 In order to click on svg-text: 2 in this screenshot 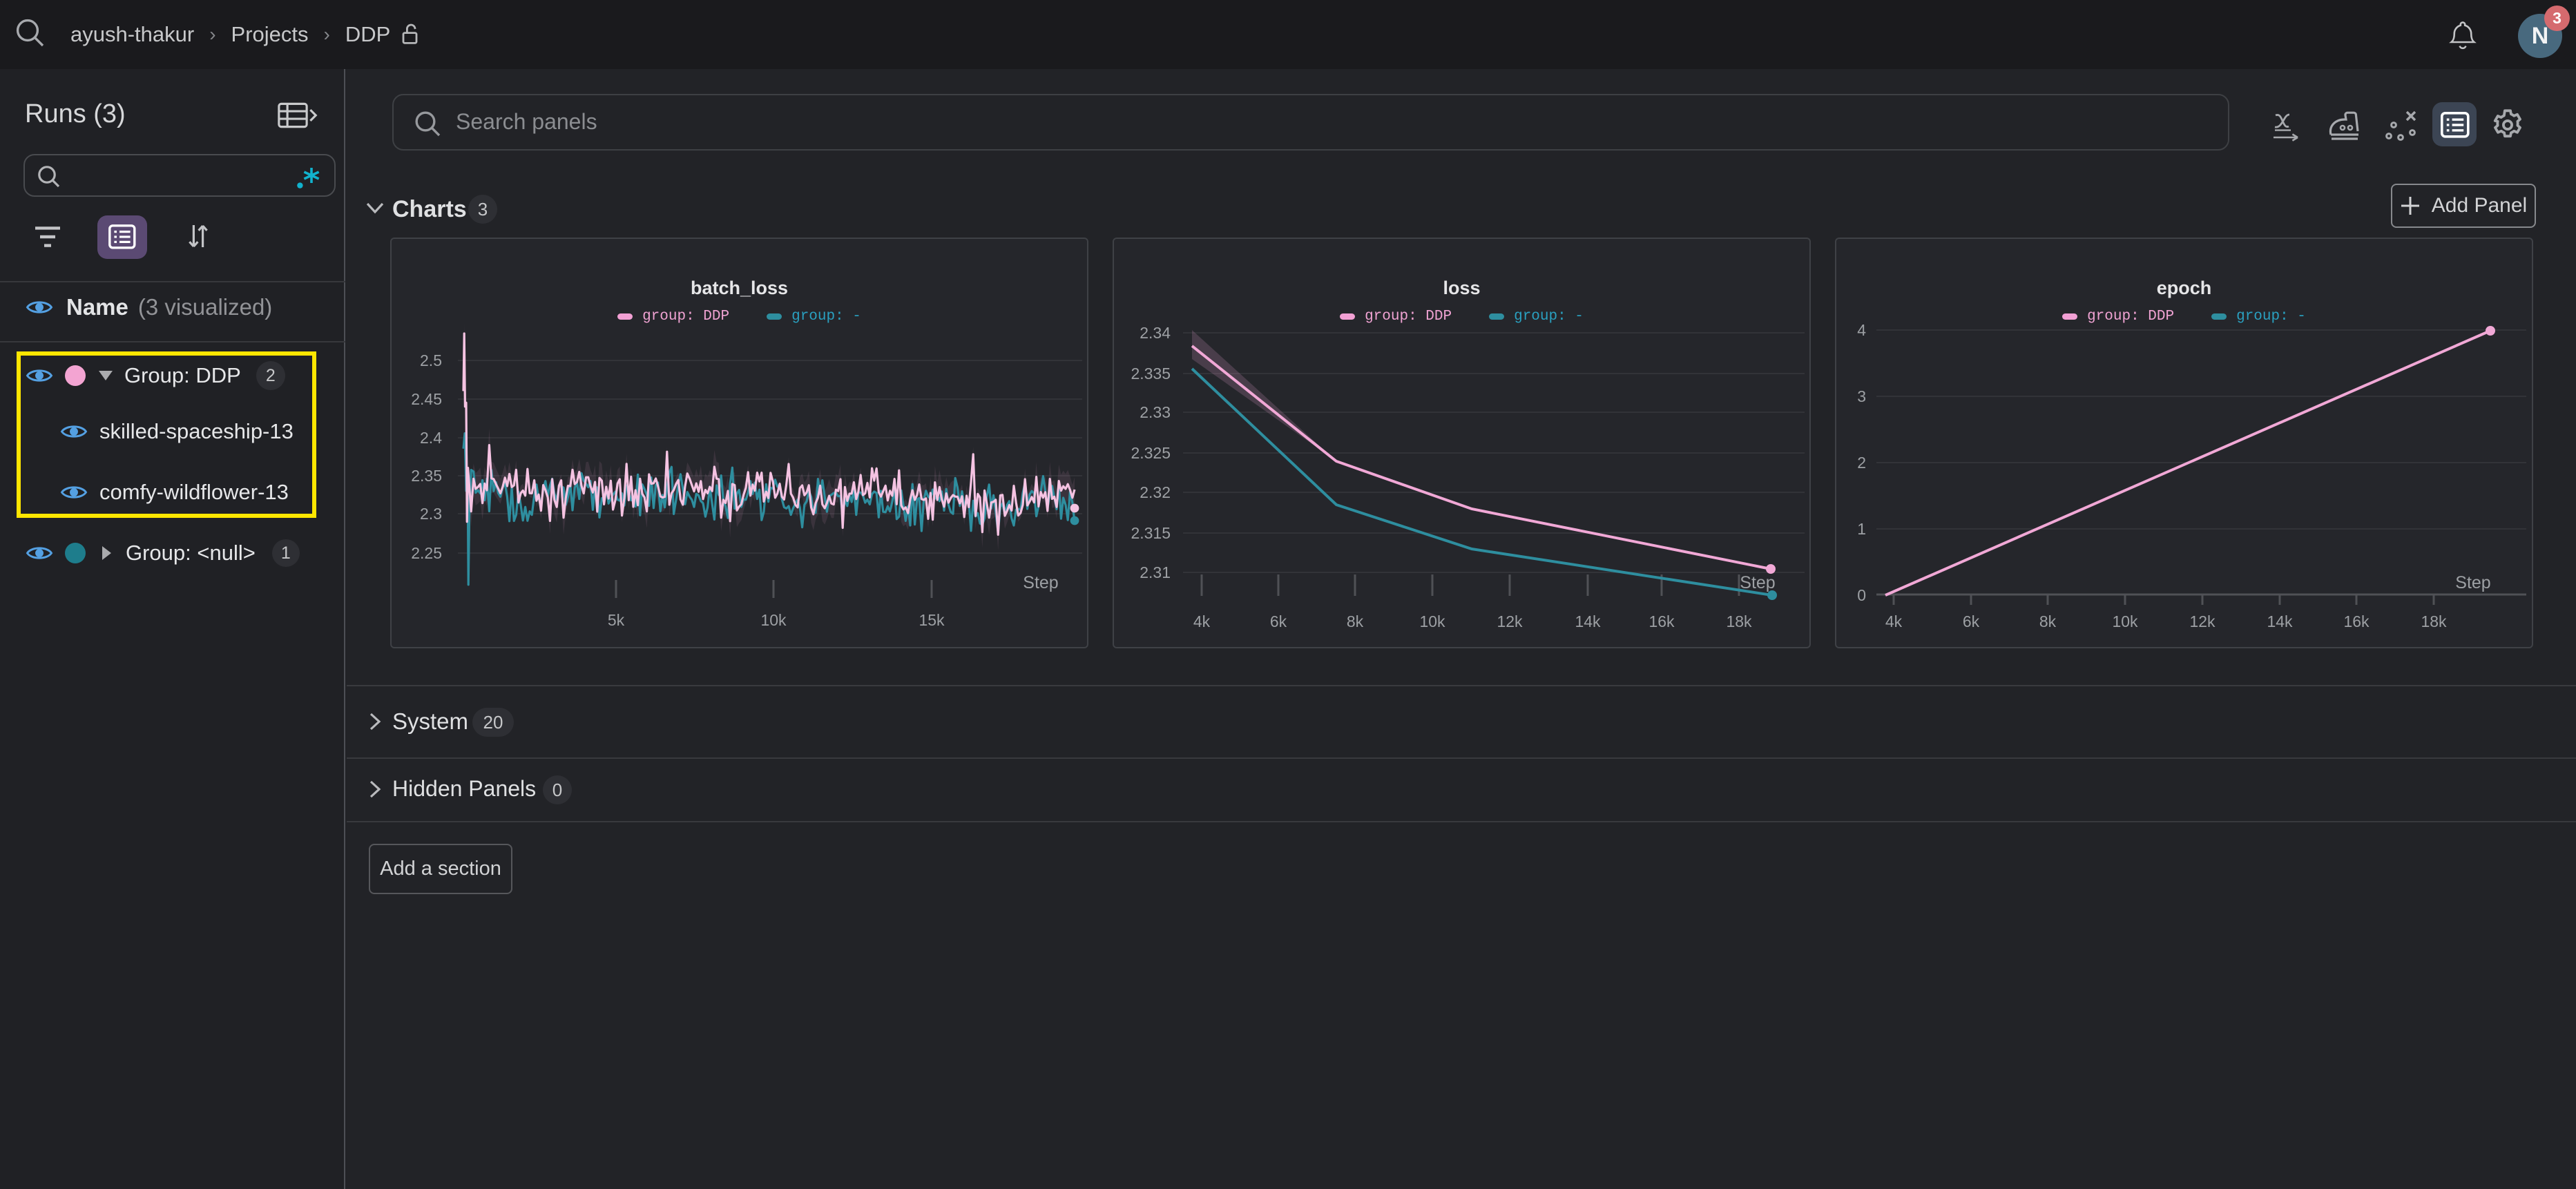, I will do `click(1861, 463)`.